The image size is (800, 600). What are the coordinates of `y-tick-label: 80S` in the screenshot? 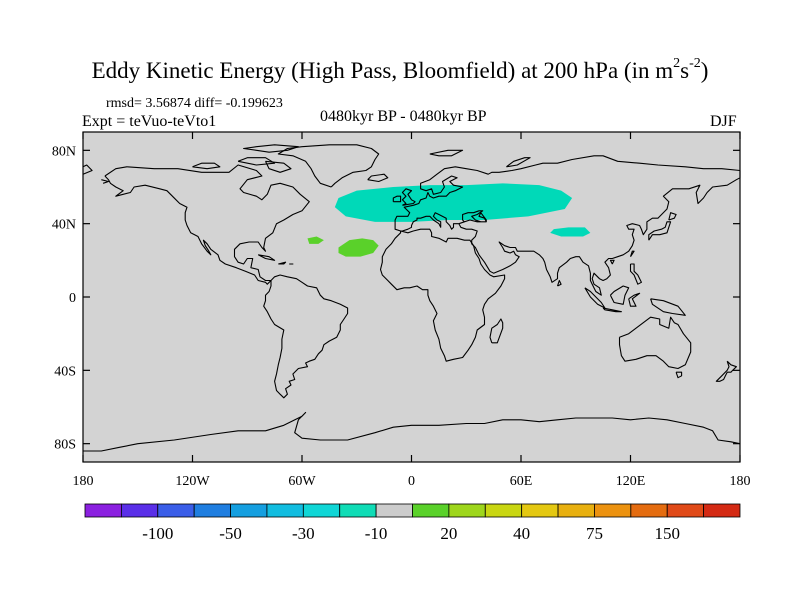 It's located at (65, 445).